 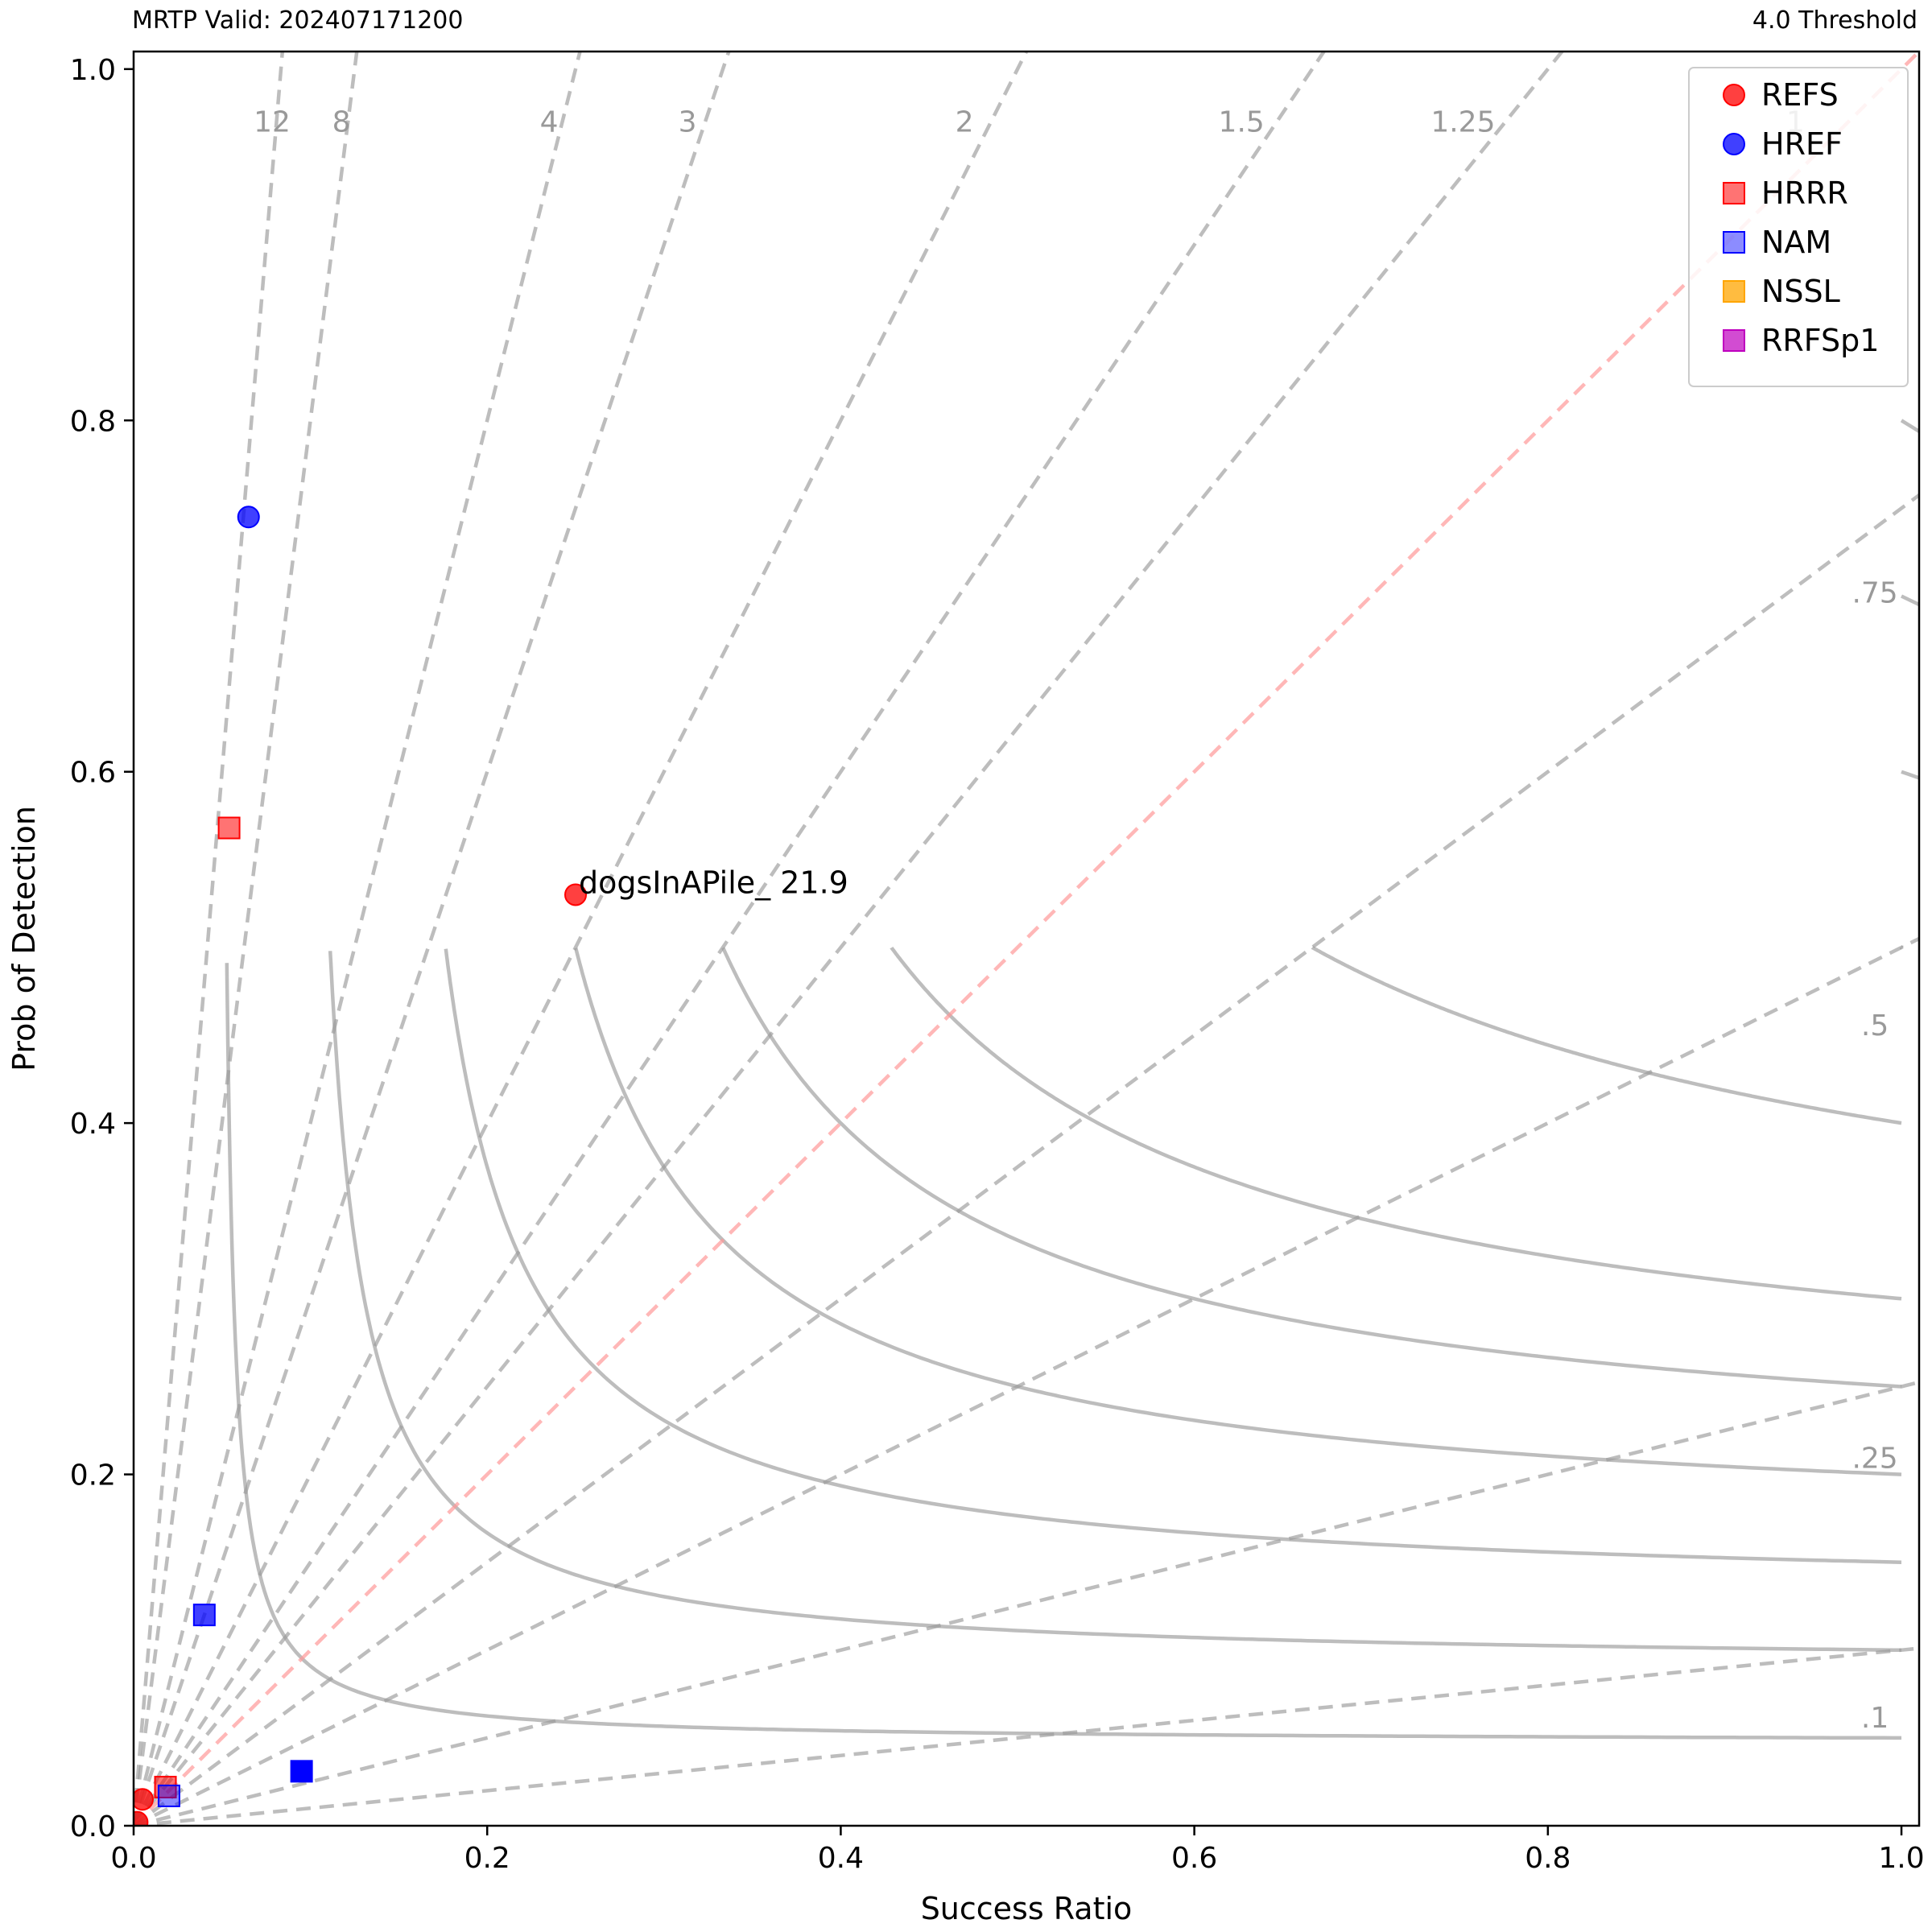 I want to click on y-tick-label: 0.8, so click(x=93, y=422).